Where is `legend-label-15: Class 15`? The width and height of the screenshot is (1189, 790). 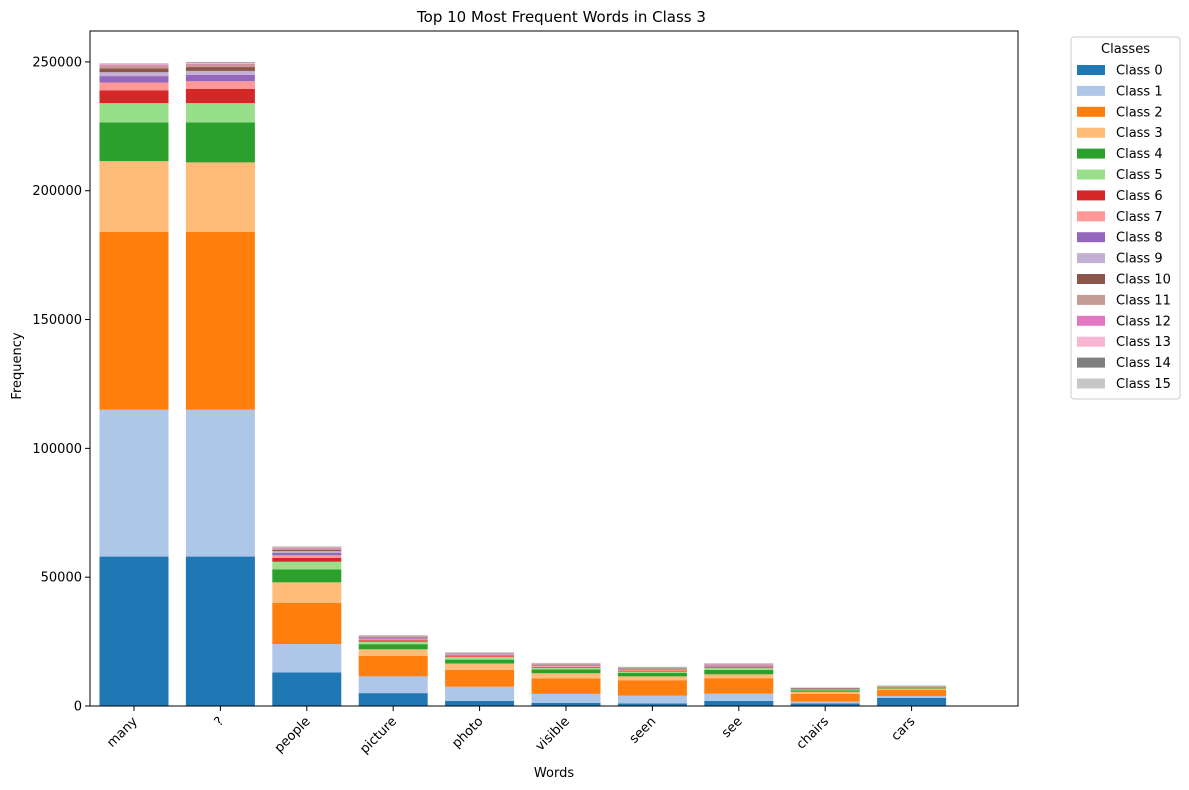
legend-label-15: Class 15 is located at coordinates (1143, 384).